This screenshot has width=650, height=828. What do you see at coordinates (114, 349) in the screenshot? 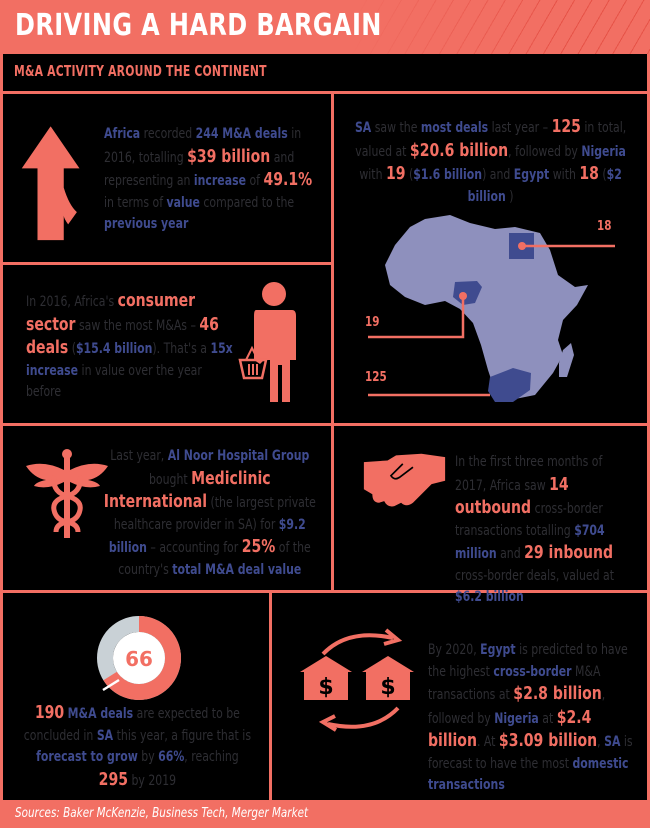
I see `highlight-blue: $15.4 billion` at bounding box center [114, 349].